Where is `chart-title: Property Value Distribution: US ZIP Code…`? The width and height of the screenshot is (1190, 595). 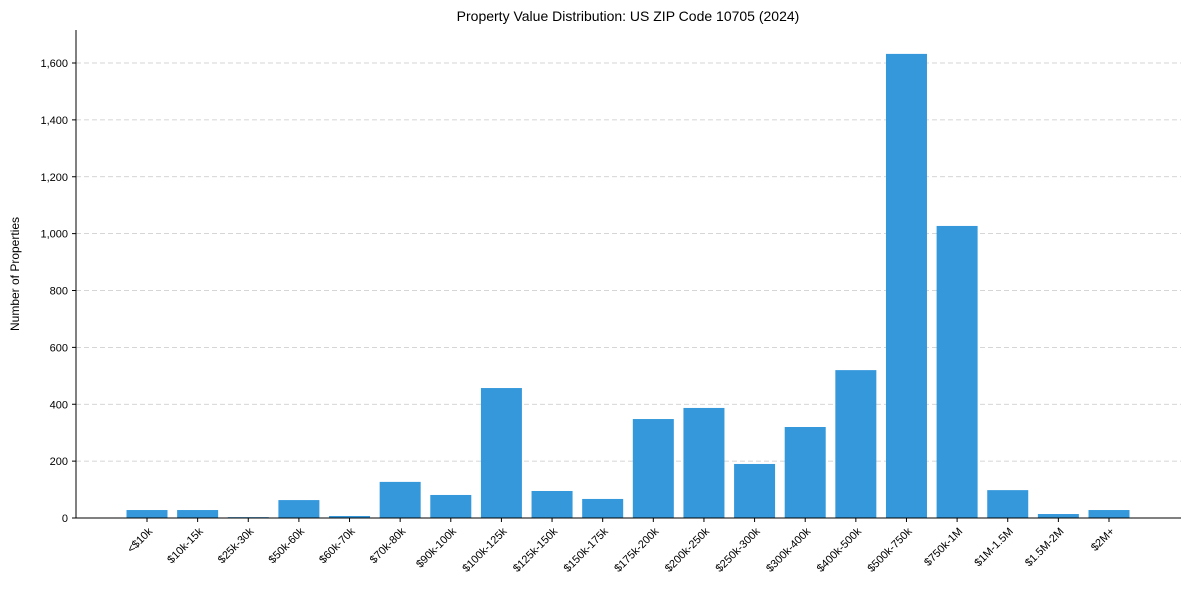
chart-title: Property Value Distribution: US ZIP Code… is located at coordinates (628, 16).